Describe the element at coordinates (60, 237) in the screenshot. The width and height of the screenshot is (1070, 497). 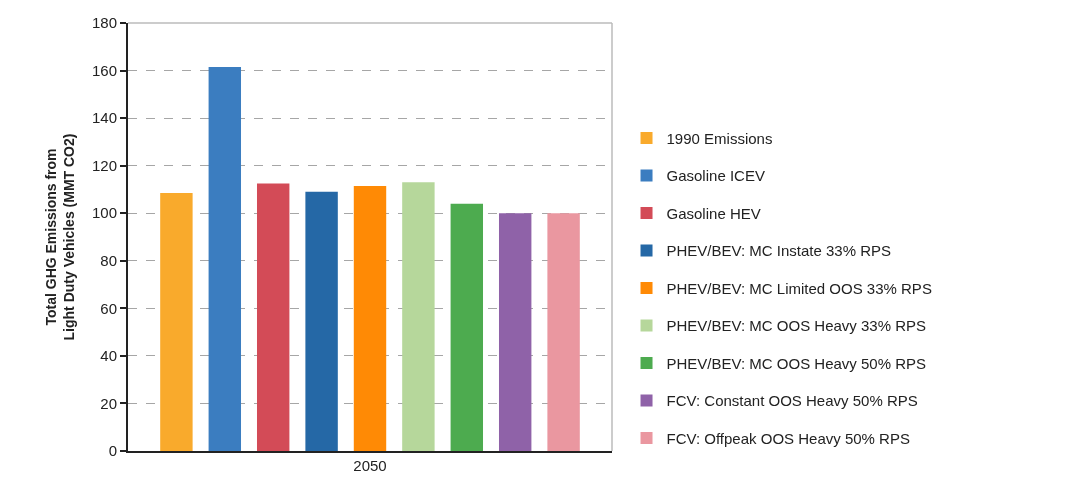
I see `y-axis-title: Total GHG Emissions from Light Duty Vehicles (MMT CO2)` at that location.